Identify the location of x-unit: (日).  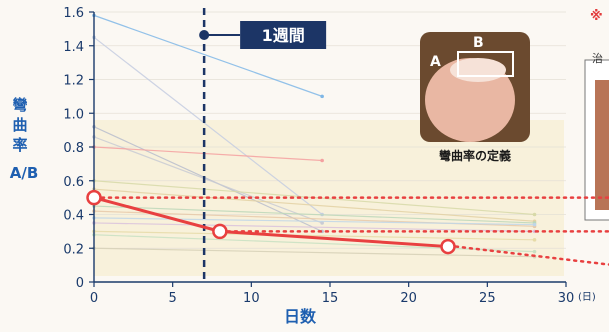
(587, 297).